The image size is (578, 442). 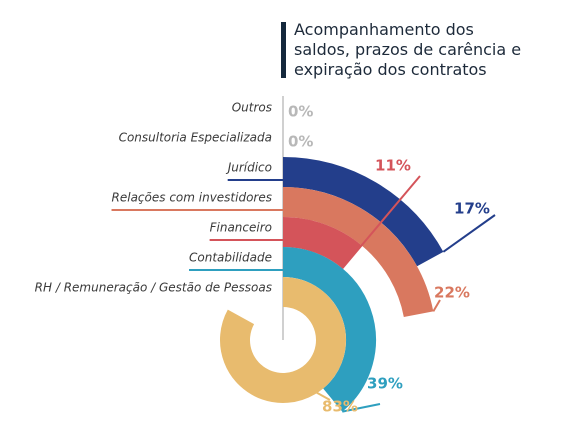 What do you see at coordinates (153, 288) in the screenshot?
I see `category-label: RH / Remuneração / Gestão de Pessoas` at bounding box center [153, 288].